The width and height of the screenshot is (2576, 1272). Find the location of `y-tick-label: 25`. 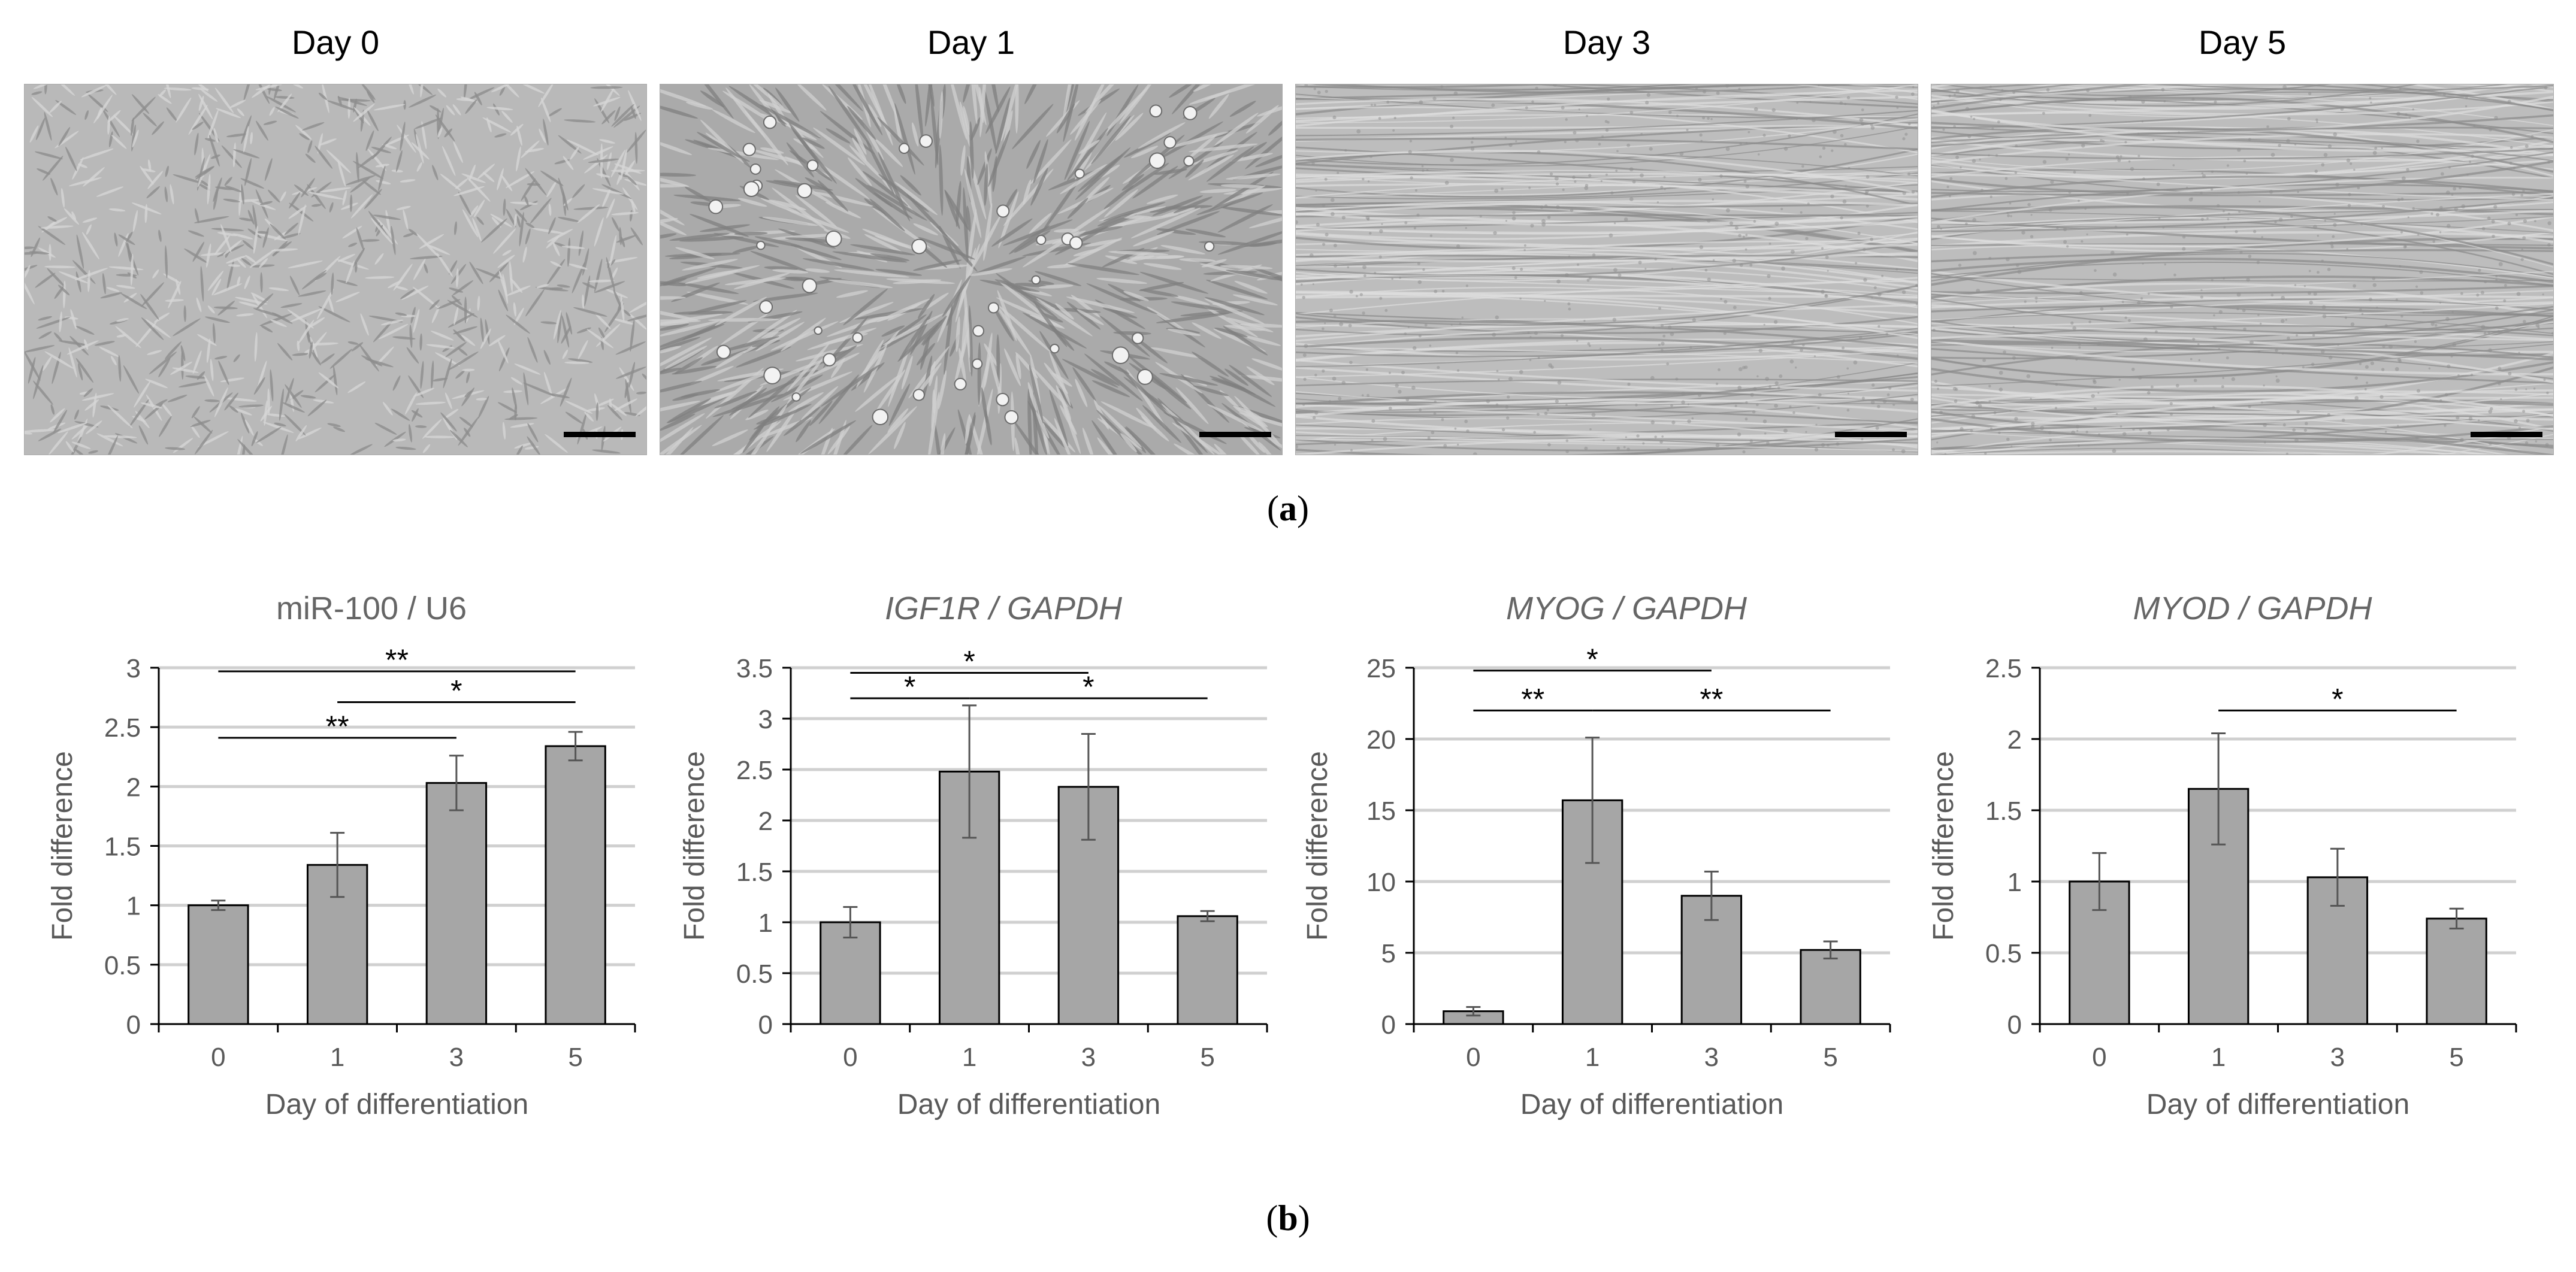

y-tick-label: 25 is located at coordinates (1381, 668).